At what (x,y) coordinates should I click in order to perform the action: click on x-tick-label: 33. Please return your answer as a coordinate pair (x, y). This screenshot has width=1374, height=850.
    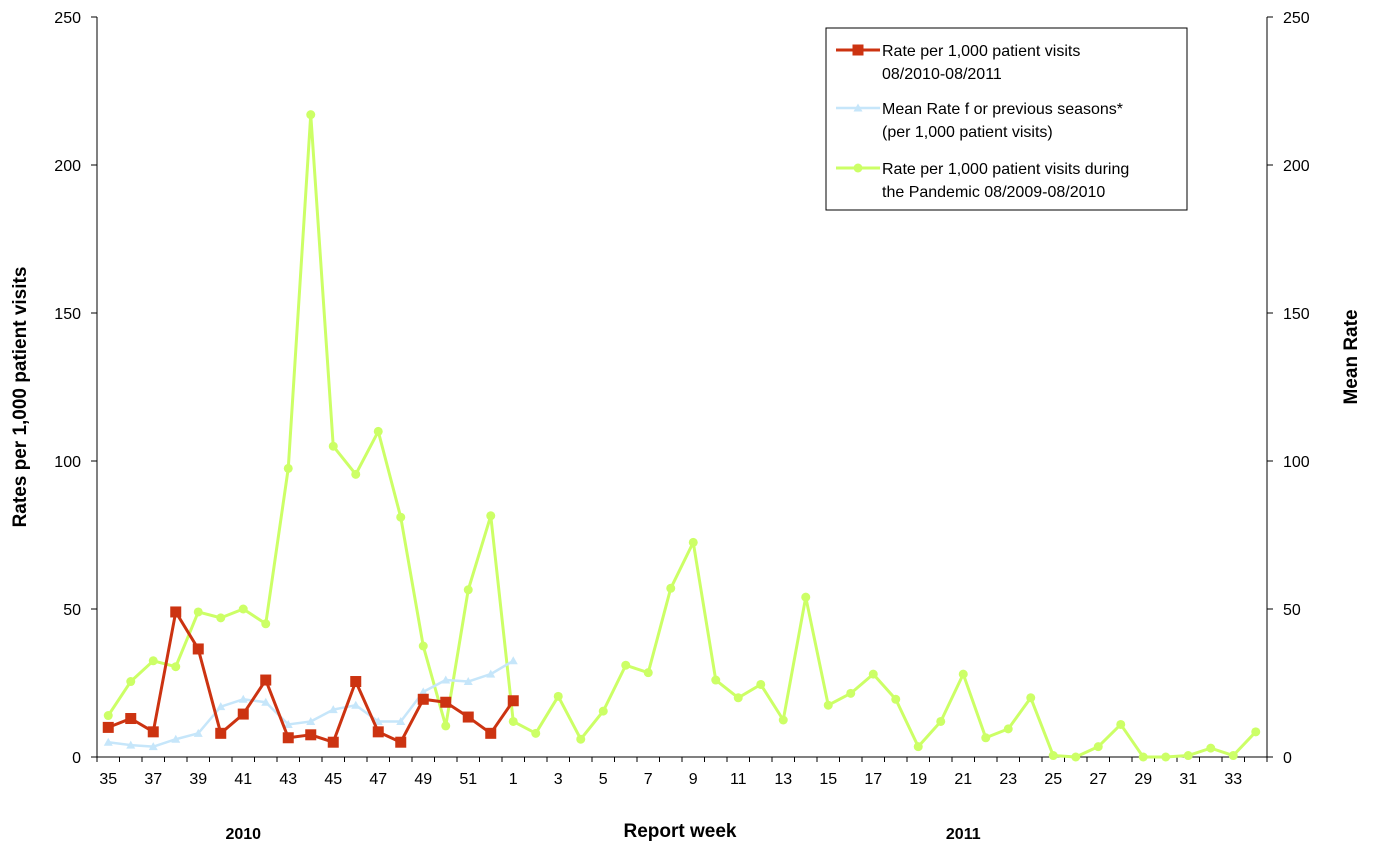
    Looking at the image, I should click on (1233, 779).